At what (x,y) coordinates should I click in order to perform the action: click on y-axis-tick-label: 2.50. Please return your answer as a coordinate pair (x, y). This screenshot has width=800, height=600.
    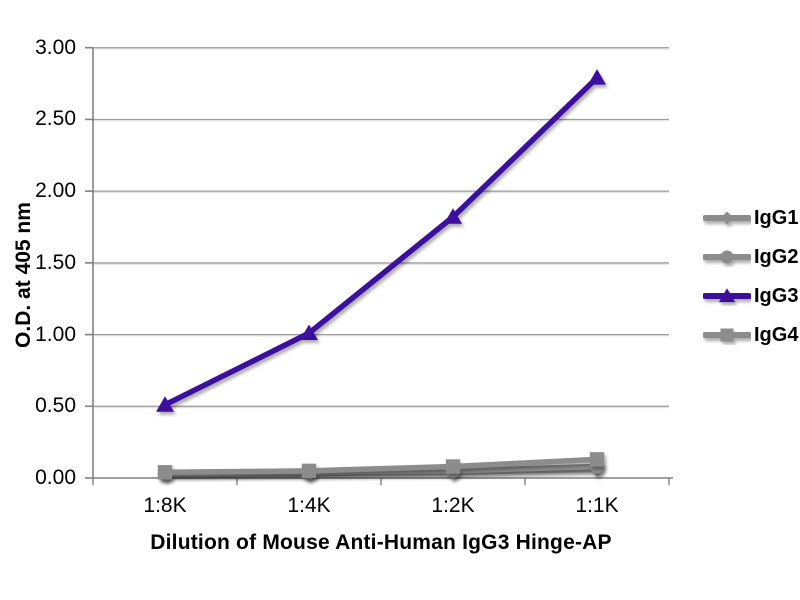
    Looking at the image, I should click on (55, 119).